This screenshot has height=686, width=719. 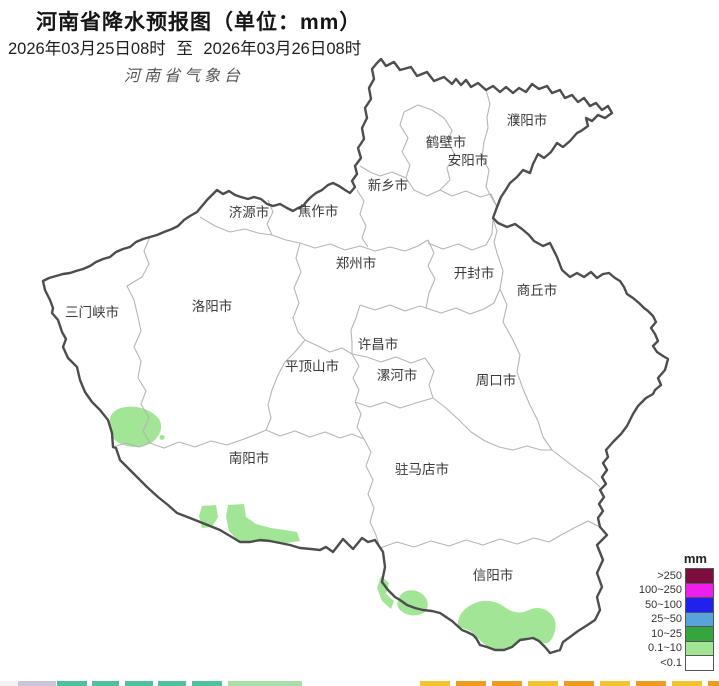 I want to click on legend-row: <0.1, so click(x=659, y=663).